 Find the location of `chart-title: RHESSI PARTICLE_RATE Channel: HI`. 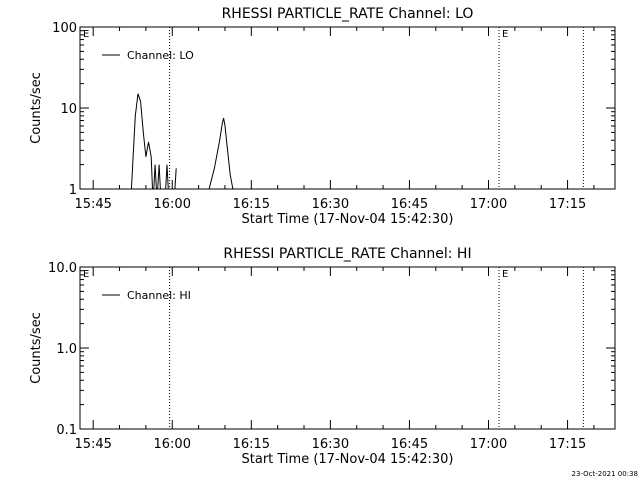

chart-title: RHESSI PARTICLE_RATE Channel: HI is located at coordinates (347, 254).